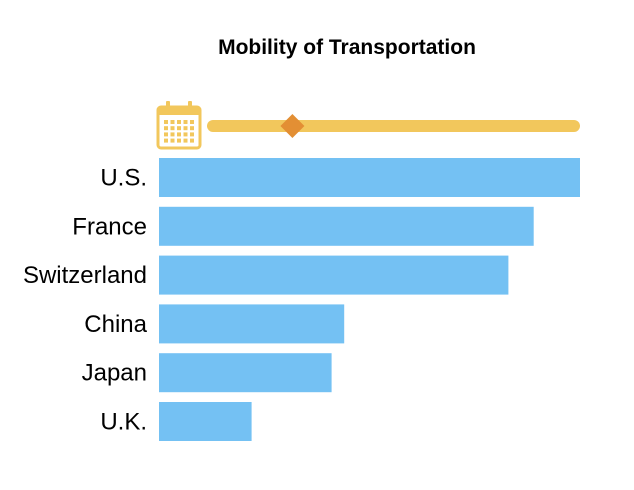  Describe the element at coordinates (292, 126) in the screenshot. I see `slider-handle` at that location.